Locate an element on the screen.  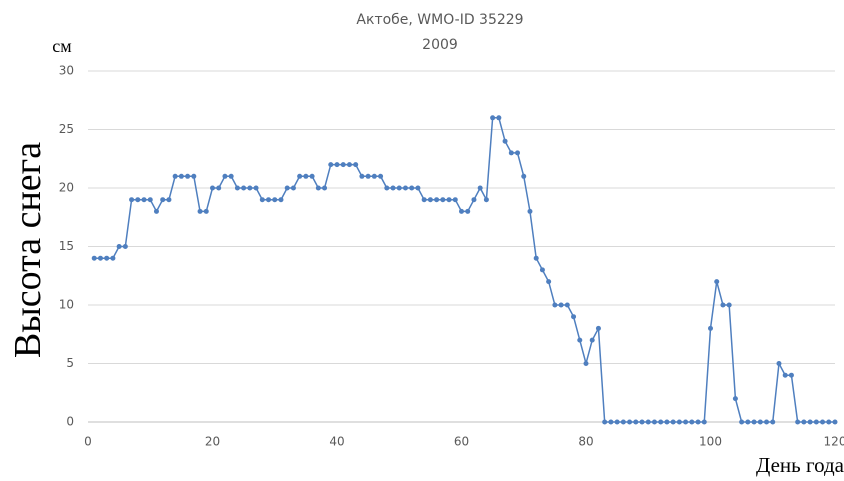
y-tick-label: 0 is located at coordinates (70, 422).